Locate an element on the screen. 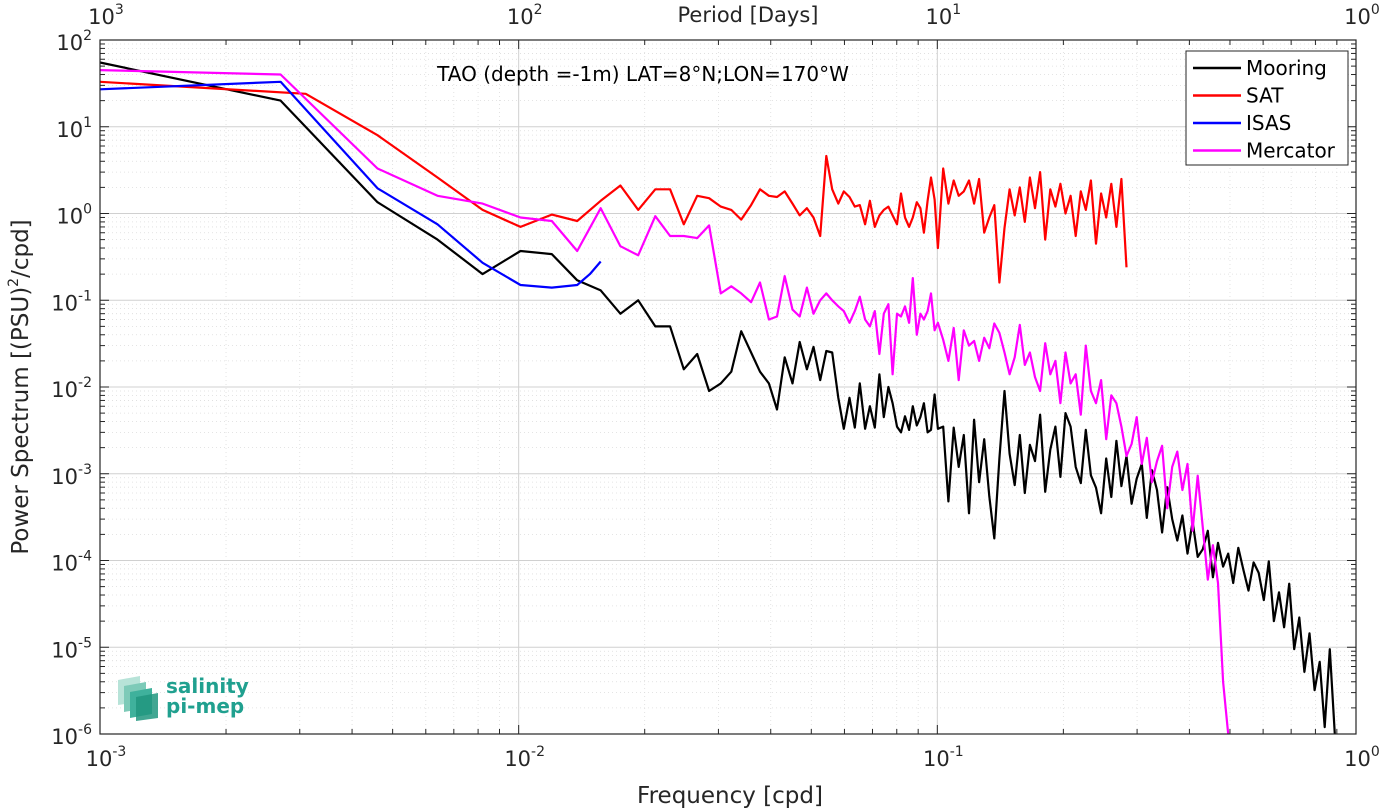 This screenshot has width=1383, height=809. legend-label-sat: SAT is located at coordinates (1265, 96).